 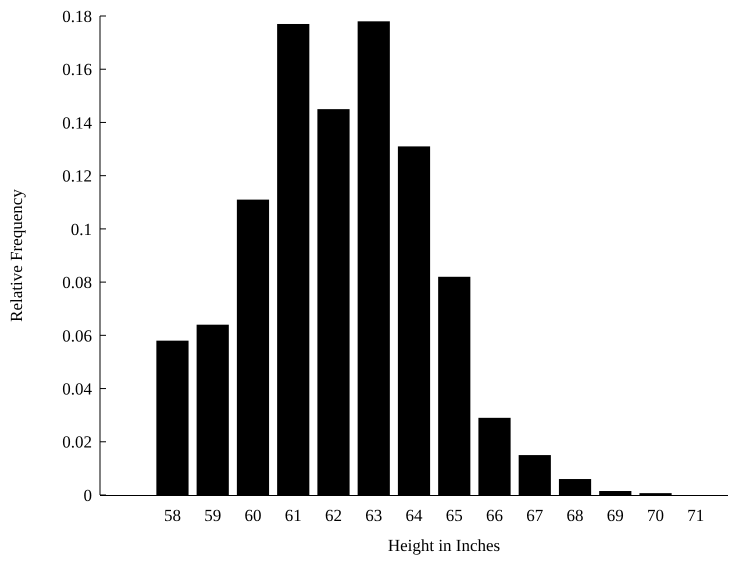 What do you see at coordinates (77, 442) in the screenshot?
I see `y-tick-label: 0.02` at bounding box center [77, 442].